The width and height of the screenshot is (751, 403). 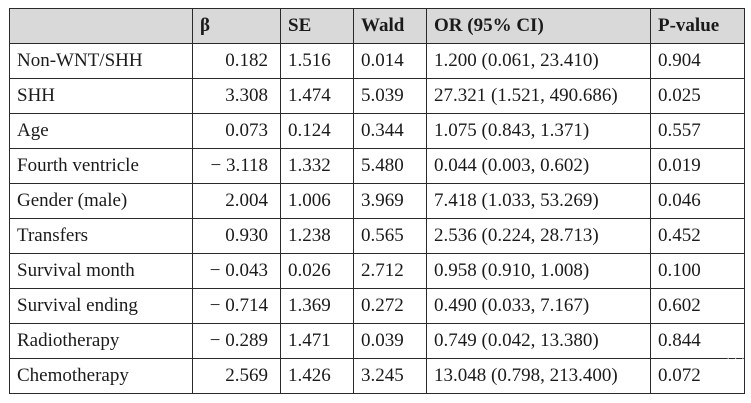 What do you see at coordinates (538, 236) in the screenshot?
I see `cell-or: 2.536 (0.224, 28.713)` at bounding box center [538, 236].